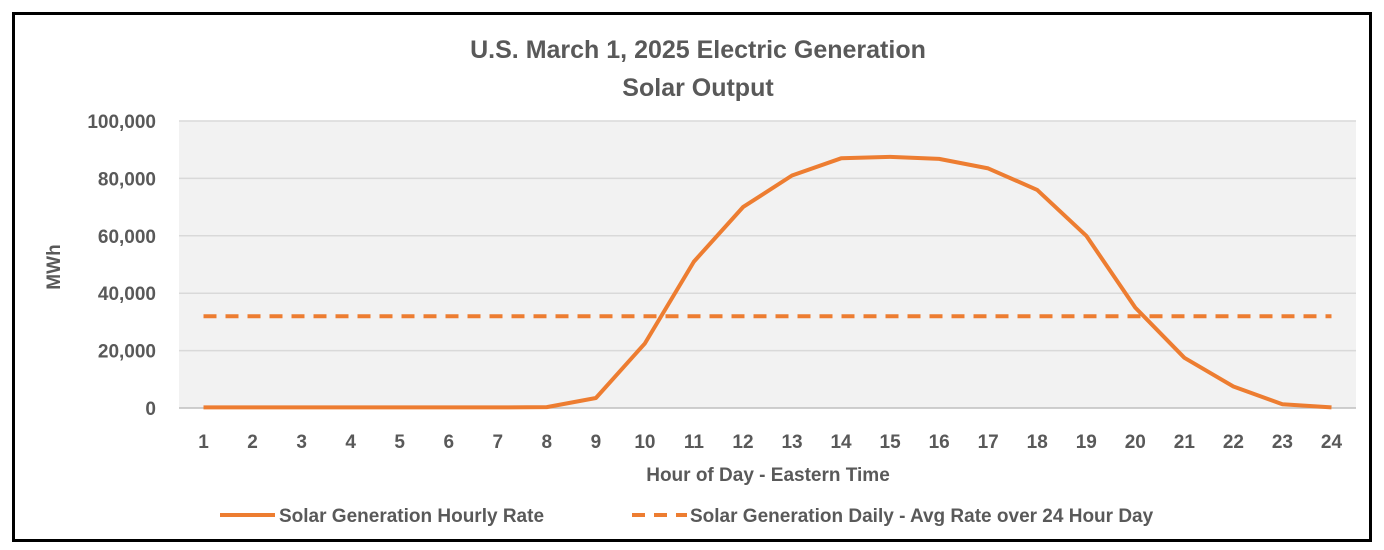  Describe the element at coordinates (127, 294) in the screenshot. I see `y-tick-label: 40,000` at that location.